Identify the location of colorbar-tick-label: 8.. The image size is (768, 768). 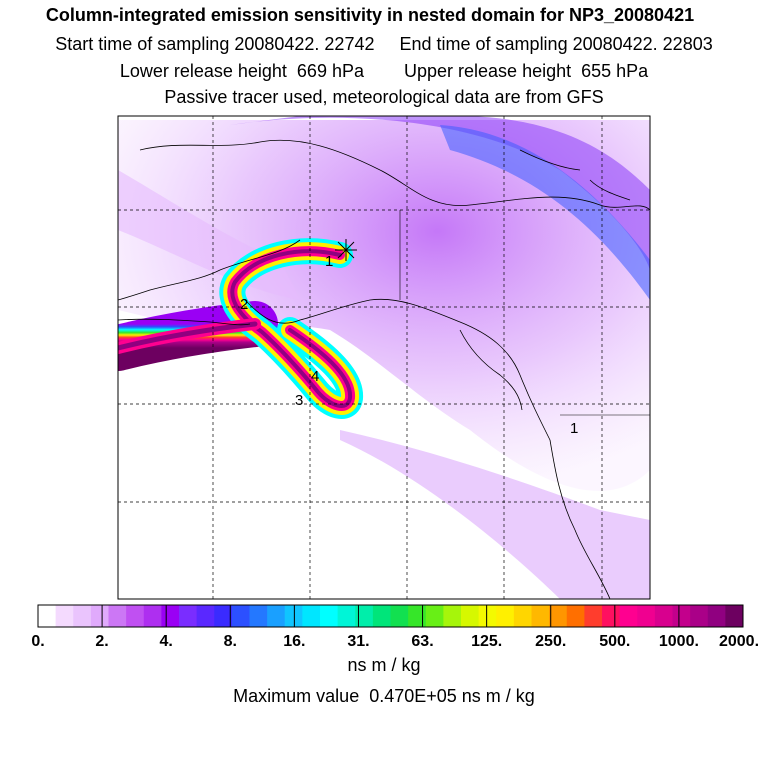
(230, 641).